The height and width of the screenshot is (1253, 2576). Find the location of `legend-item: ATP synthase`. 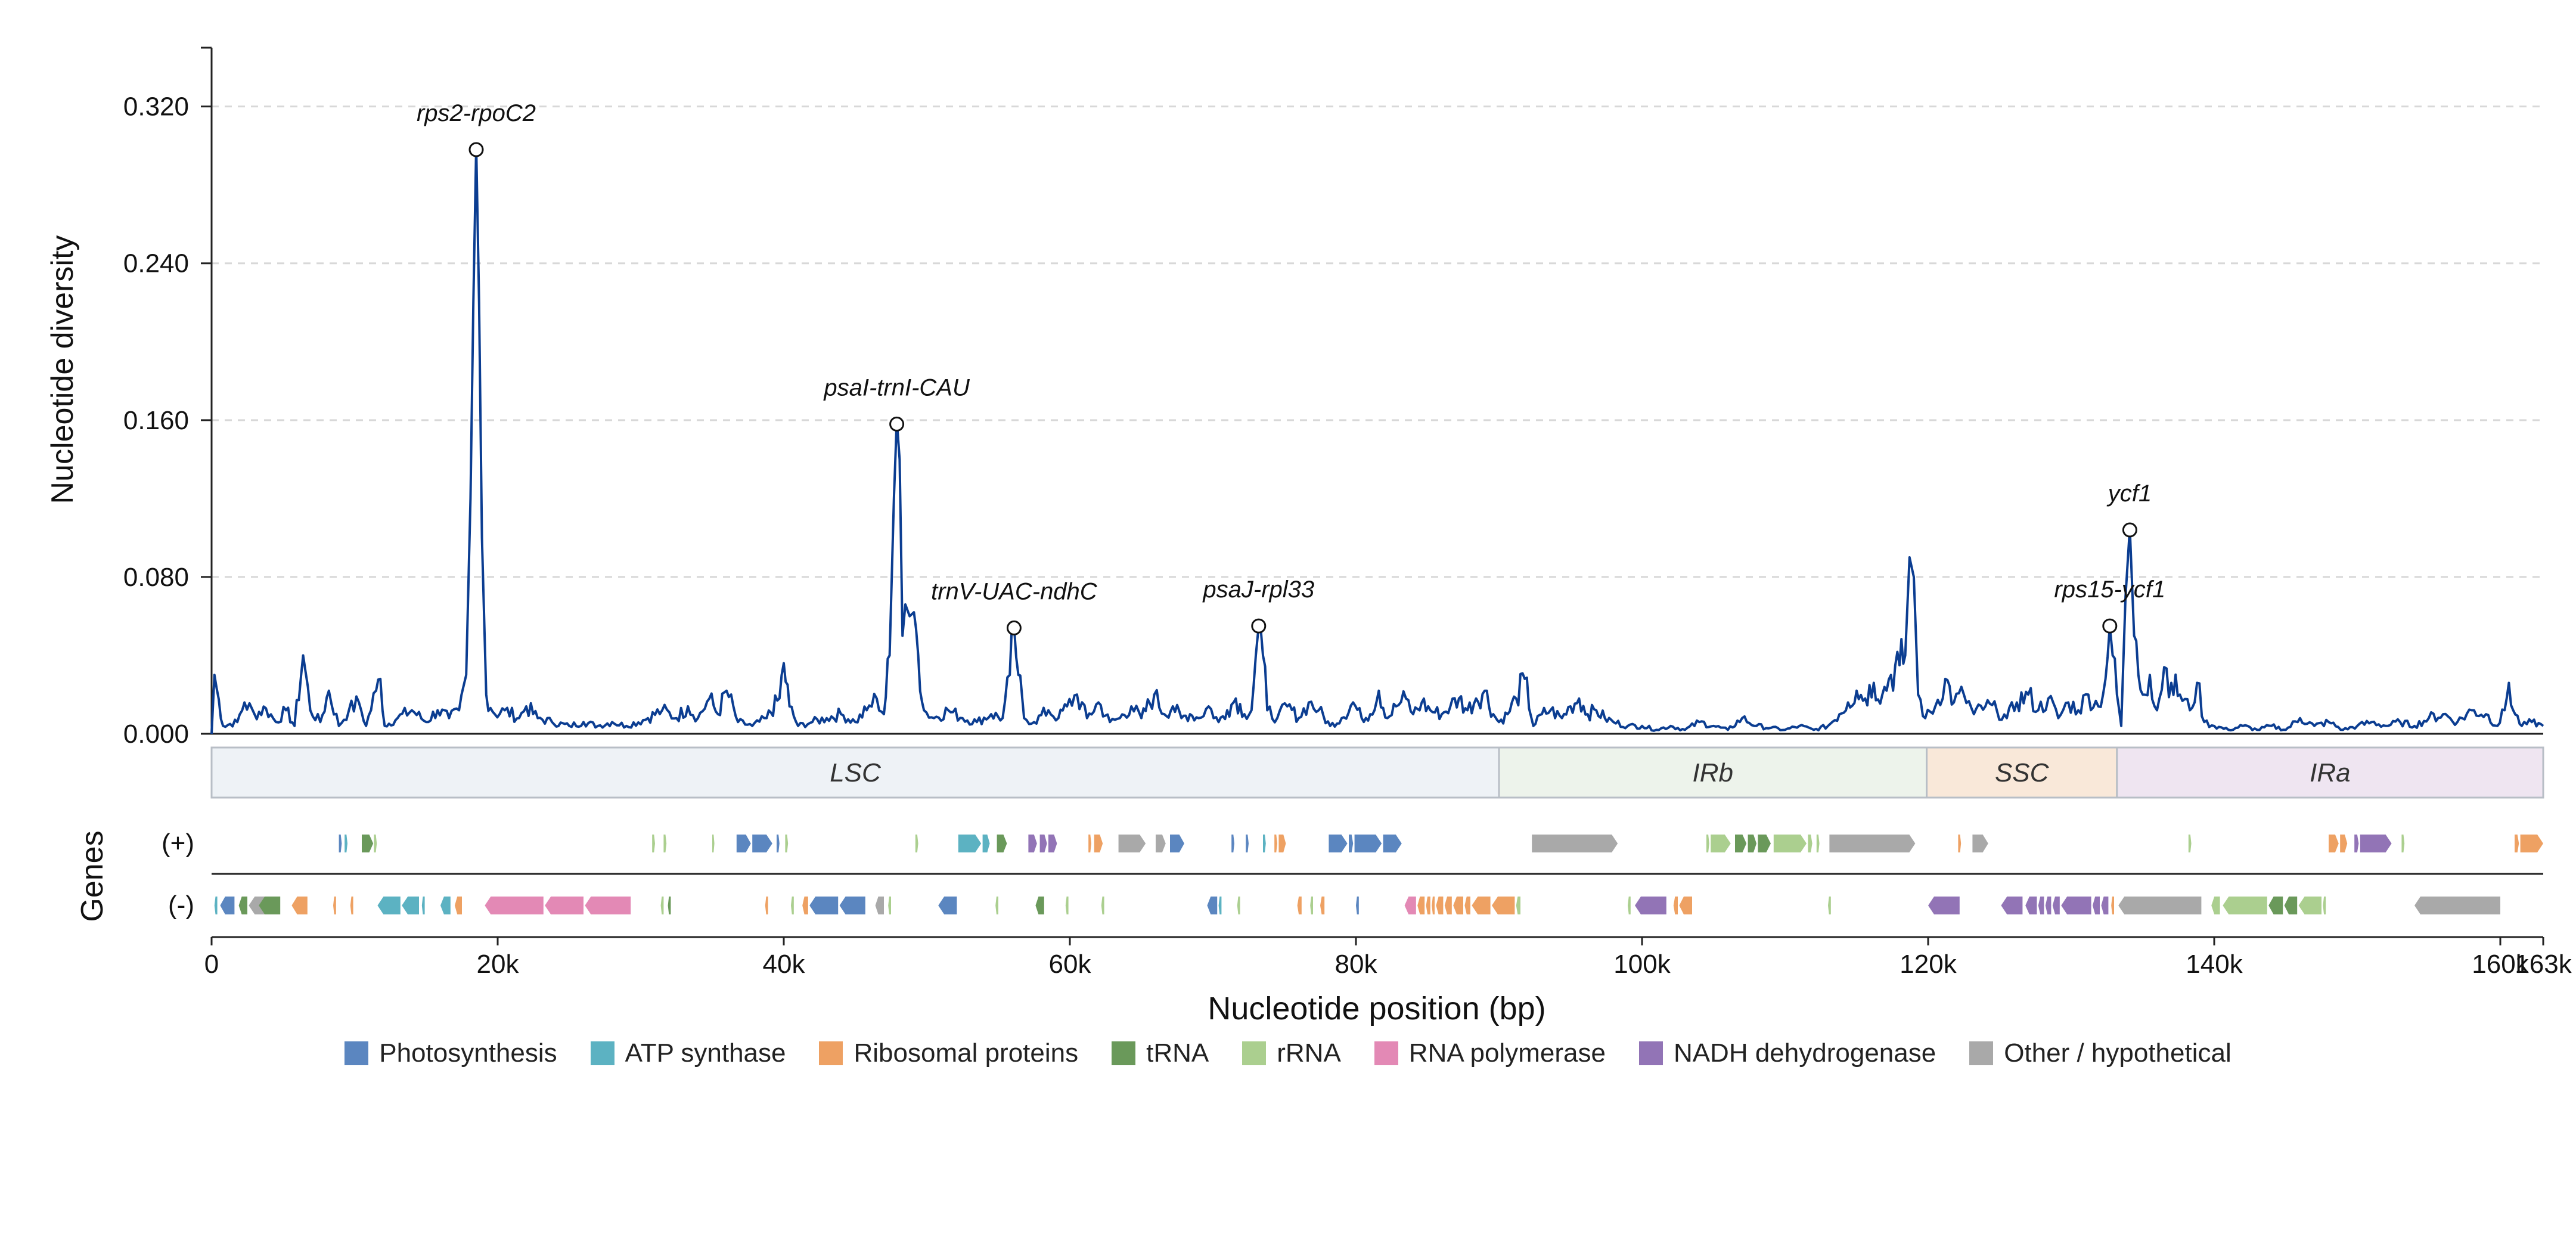

legend-item: ATP synthase is located at coordinates (688, 1053).